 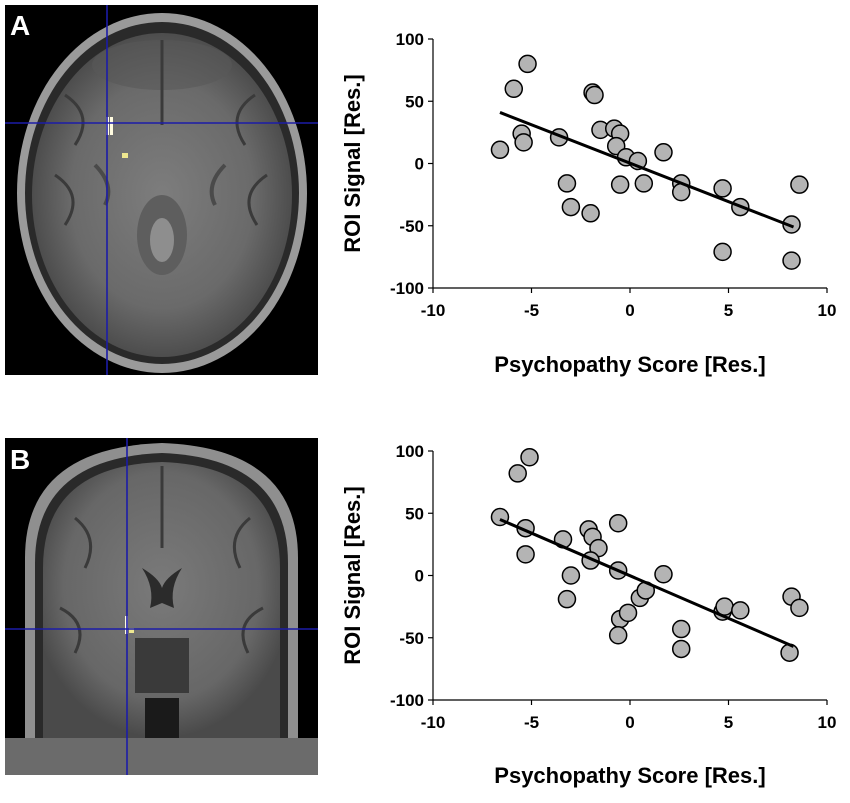 What do you see at coordinates (20, 25) in the screenshot?
I see `panel-letter: A` at bounding box center [20, 25].